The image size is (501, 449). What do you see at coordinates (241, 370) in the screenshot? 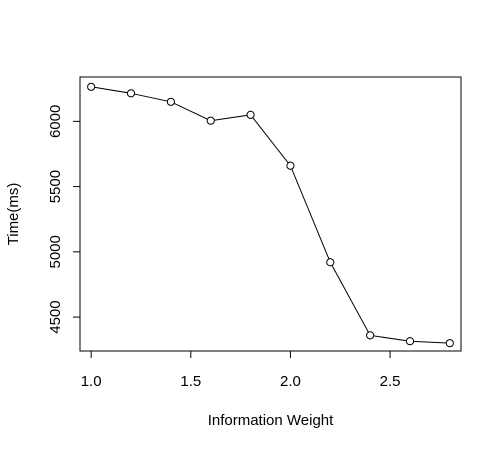
I see `x-axis: 1.0 1.5 2.0 2.5` at bounding box center [241, 370].